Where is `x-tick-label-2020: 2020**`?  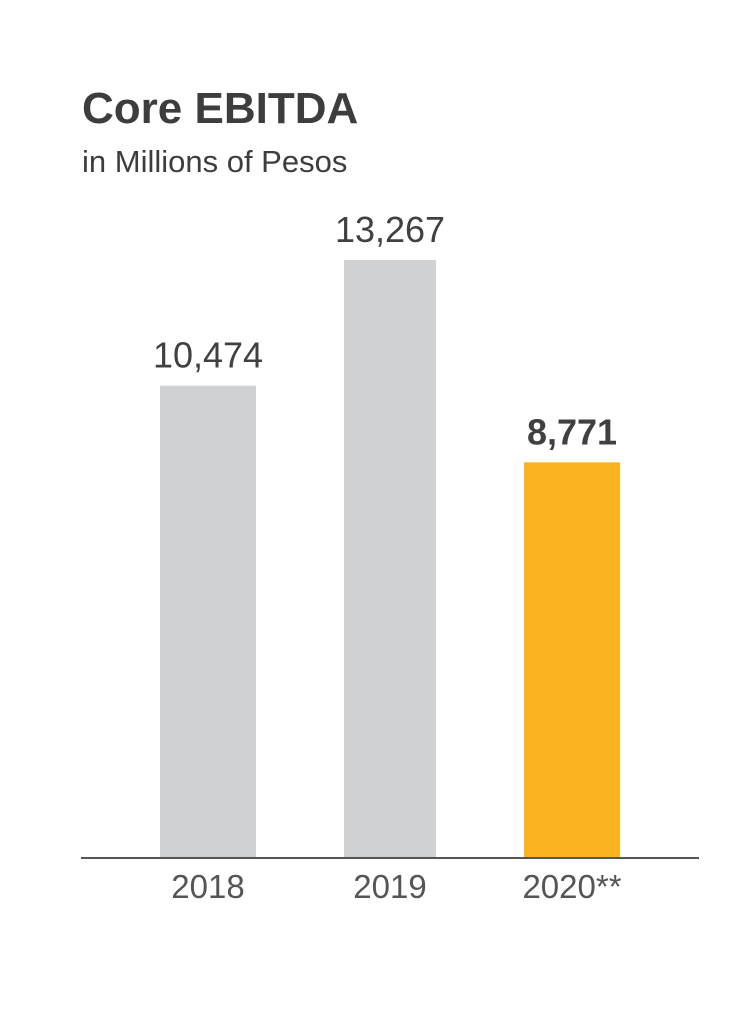 x-tick-label-2020: 2020** is located at coordinates (571, 886).